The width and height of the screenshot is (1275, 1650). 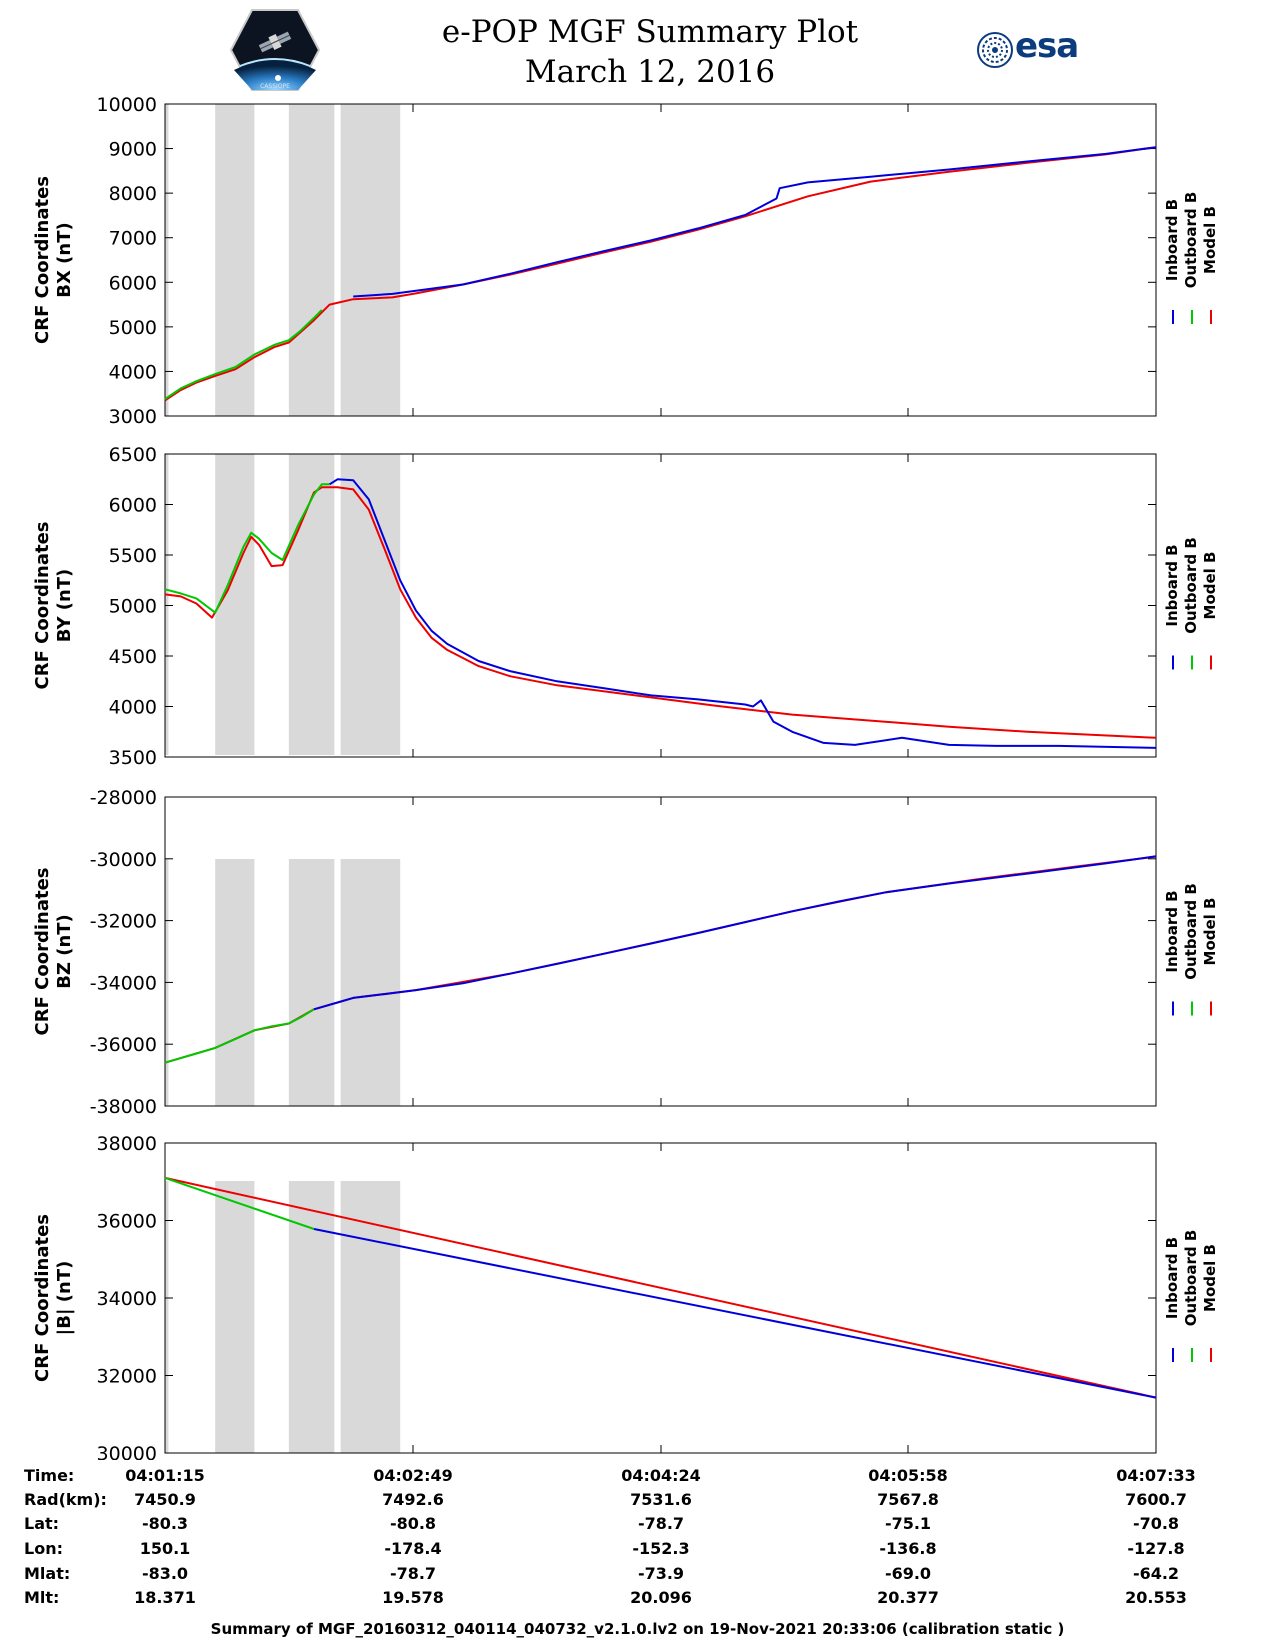 What do you see at coordinates (908, 1548) in the screenshot?
I see `ephemeris-cell: -136.8` at bounding box center [908, 1548].